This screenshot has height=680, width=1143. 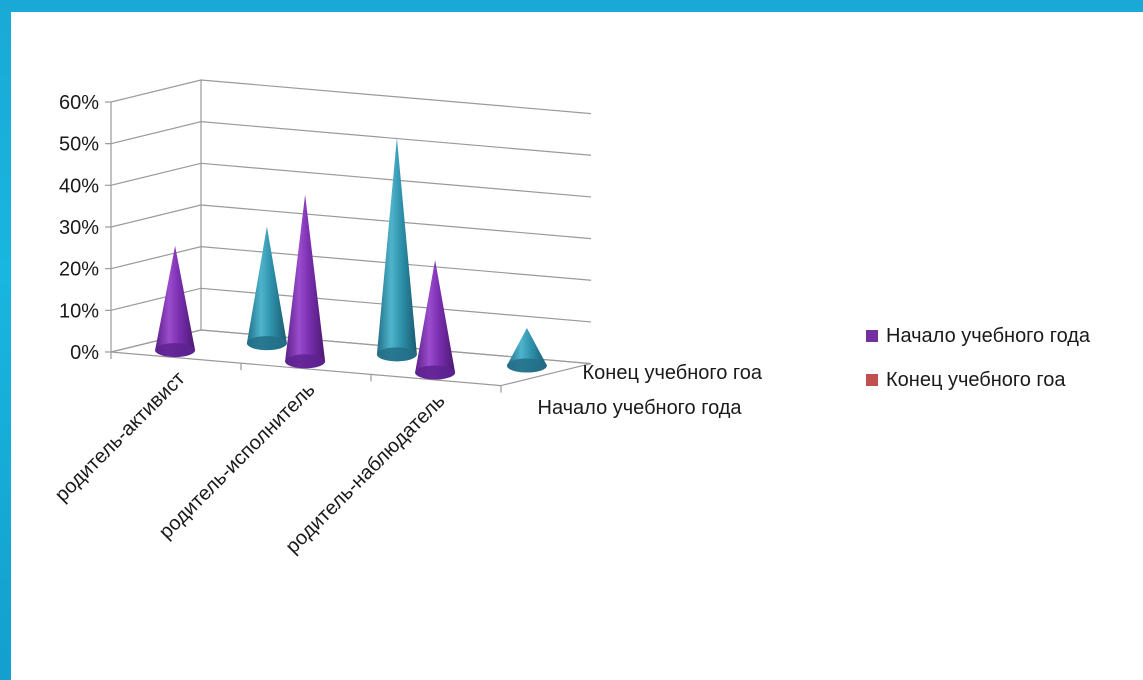 What do you see at coordinates (79, 145) in the screenshot?
I see `y-tick-label: 50%` at bounding box center [79, 145].